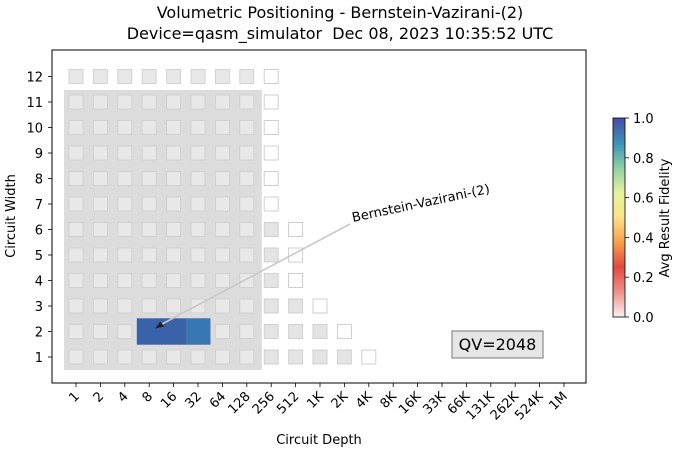 This screenshot has height=451, width=680. I want to click on y-tick-label: 4, so click(39, 282).